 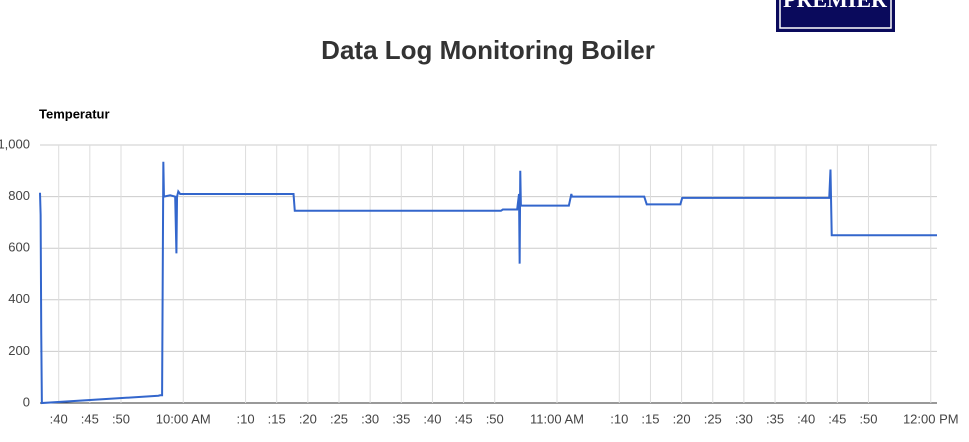 I want to click on page-title: Data Log Monitoring Boiler, so click(x=488, y=50).